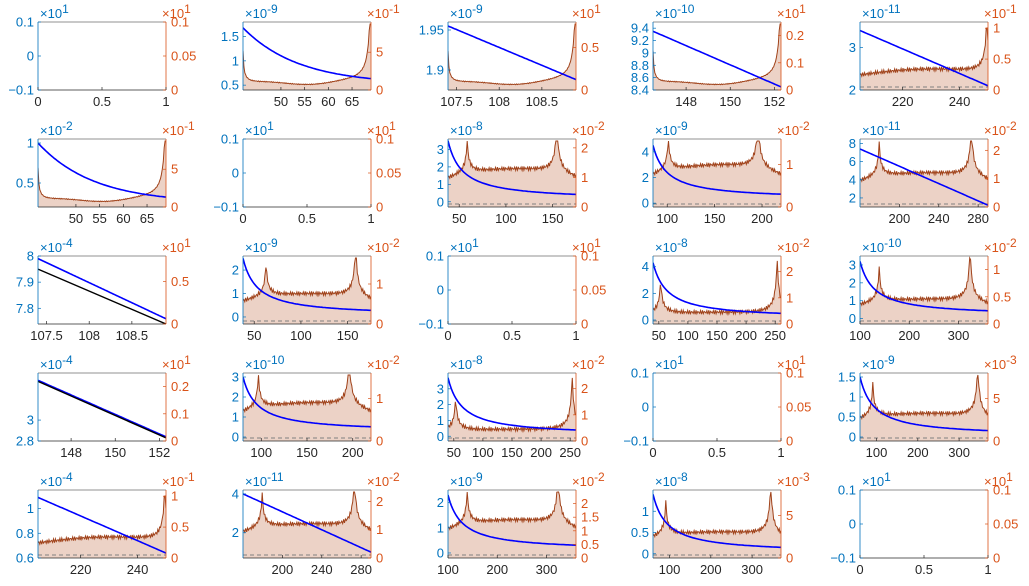 The image size is (1029, 586). What do you see at coordinates (542, 101) in the screenshot?
I see `x-tick-label: 108.5` at bounding box center [542, 101].